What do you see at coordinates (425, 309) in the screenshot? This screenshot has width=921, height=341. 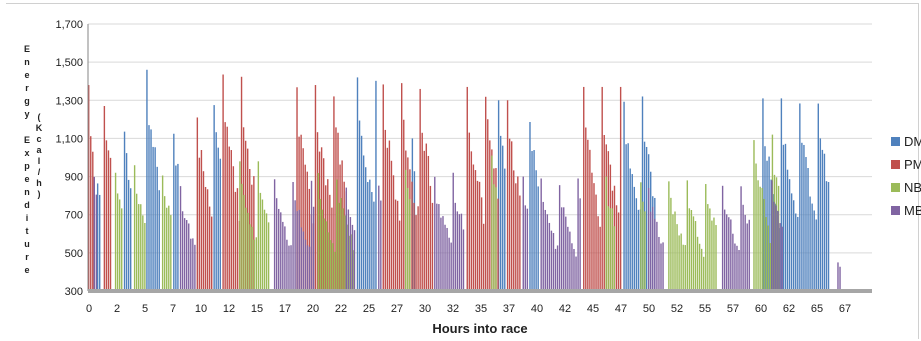 I see `x-tick-label: 30` at bounding box center [425, 309].